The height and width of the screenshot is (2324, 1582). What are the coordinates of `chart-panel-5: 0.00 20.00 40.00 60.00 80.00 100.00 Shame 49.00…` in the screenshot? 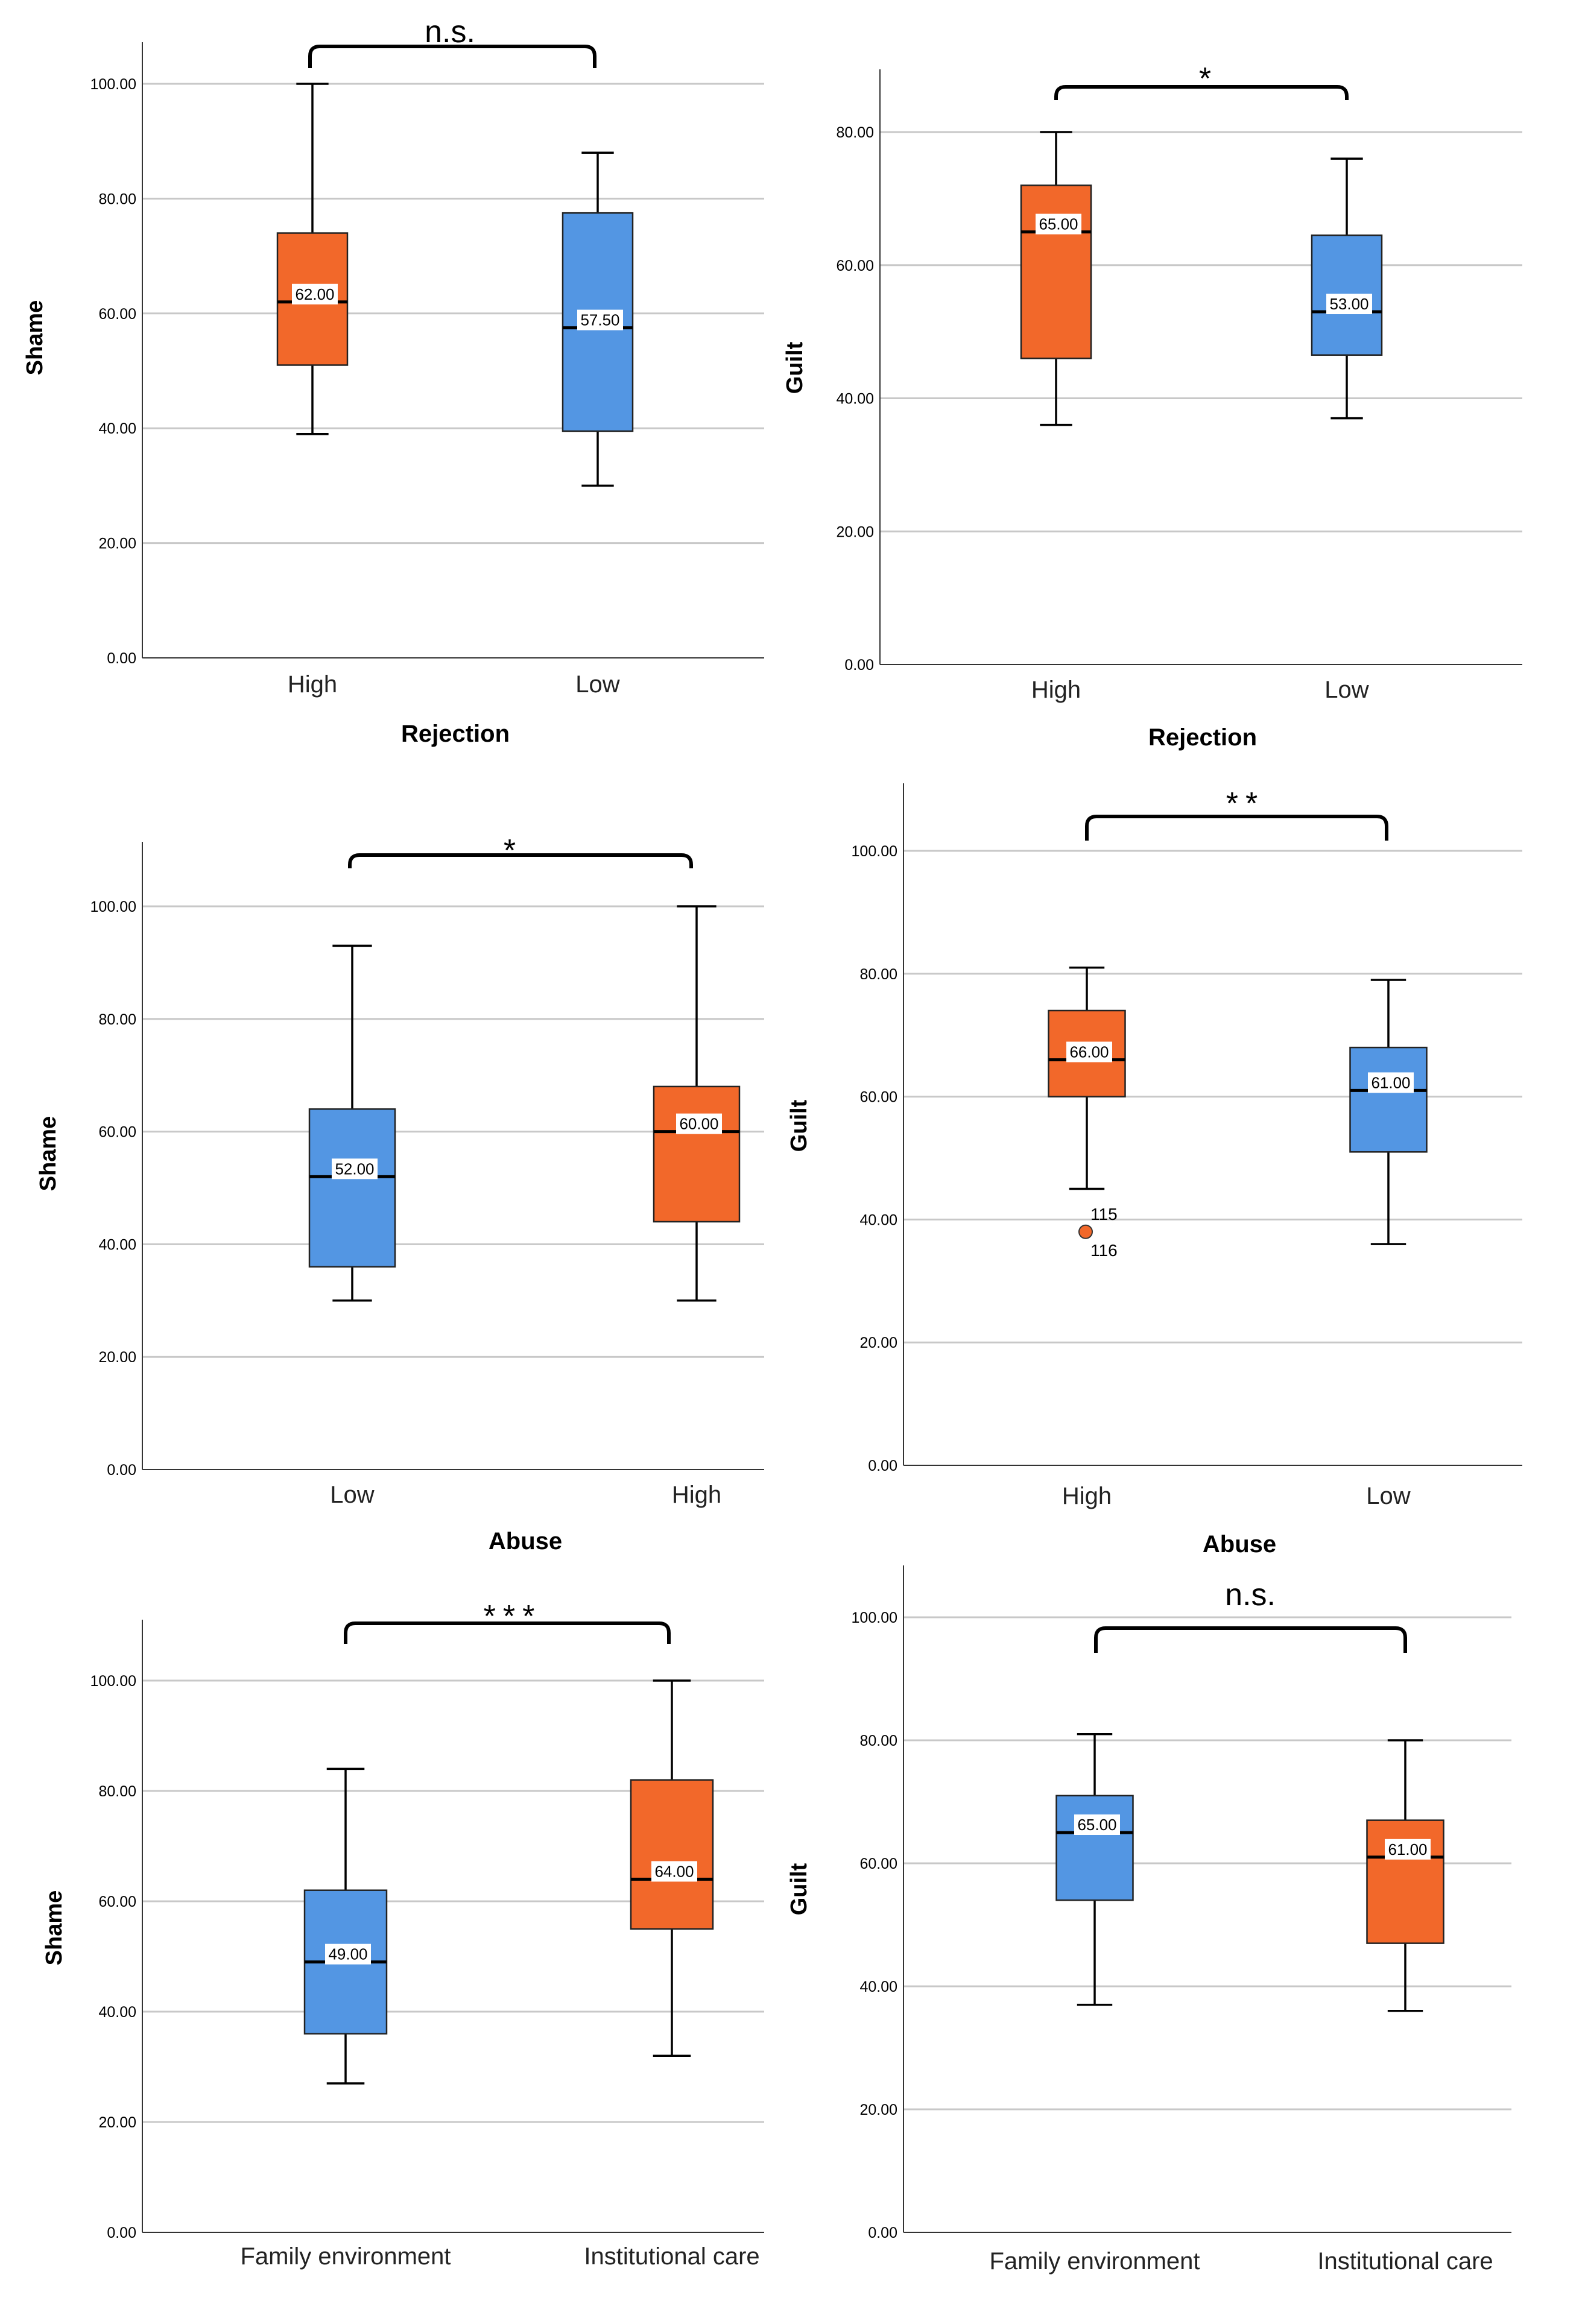 It's located at (403, 1935).